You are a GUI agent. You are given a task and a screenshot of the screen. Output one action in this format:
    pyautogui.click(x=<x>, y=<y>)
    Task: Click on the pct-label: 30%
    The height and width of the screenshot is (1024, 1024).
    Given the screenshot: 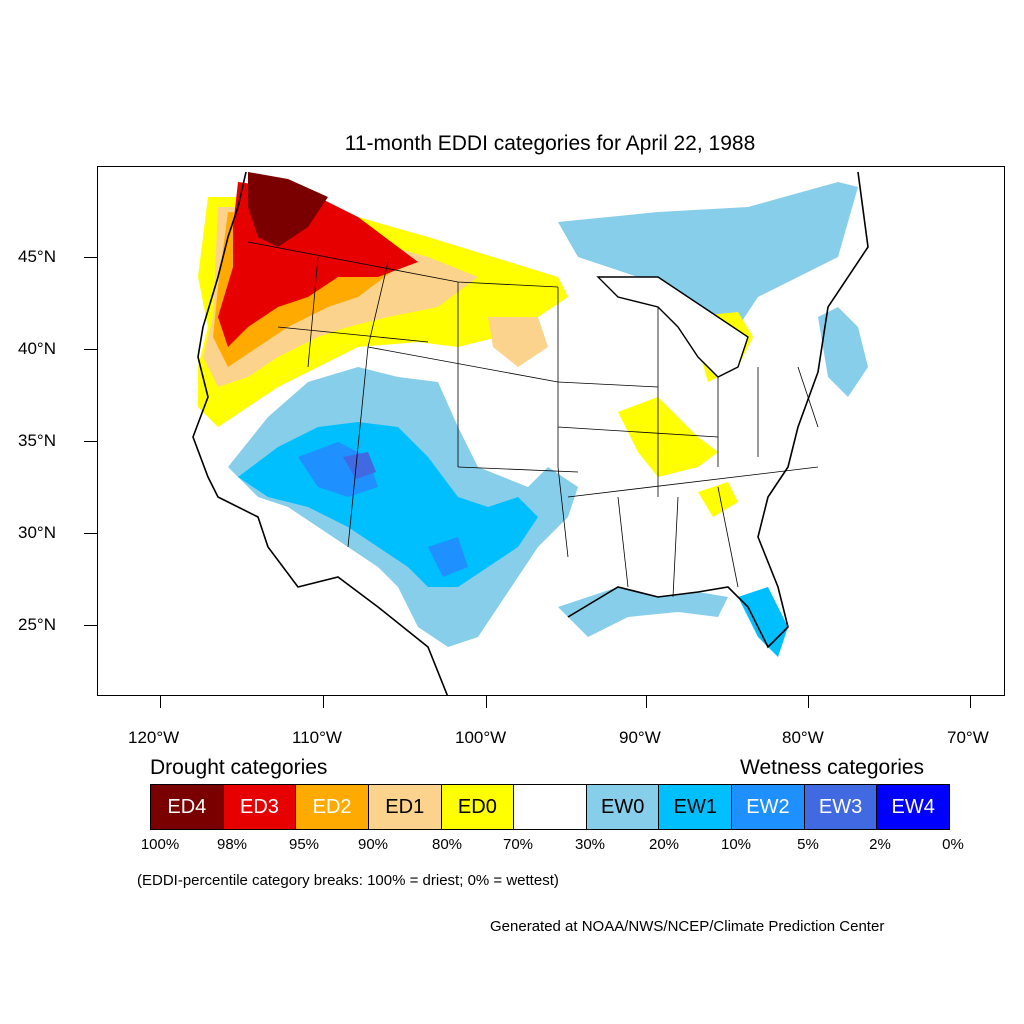 What is the action you would take?
    pyautogui.click(x=590, y=844)
    